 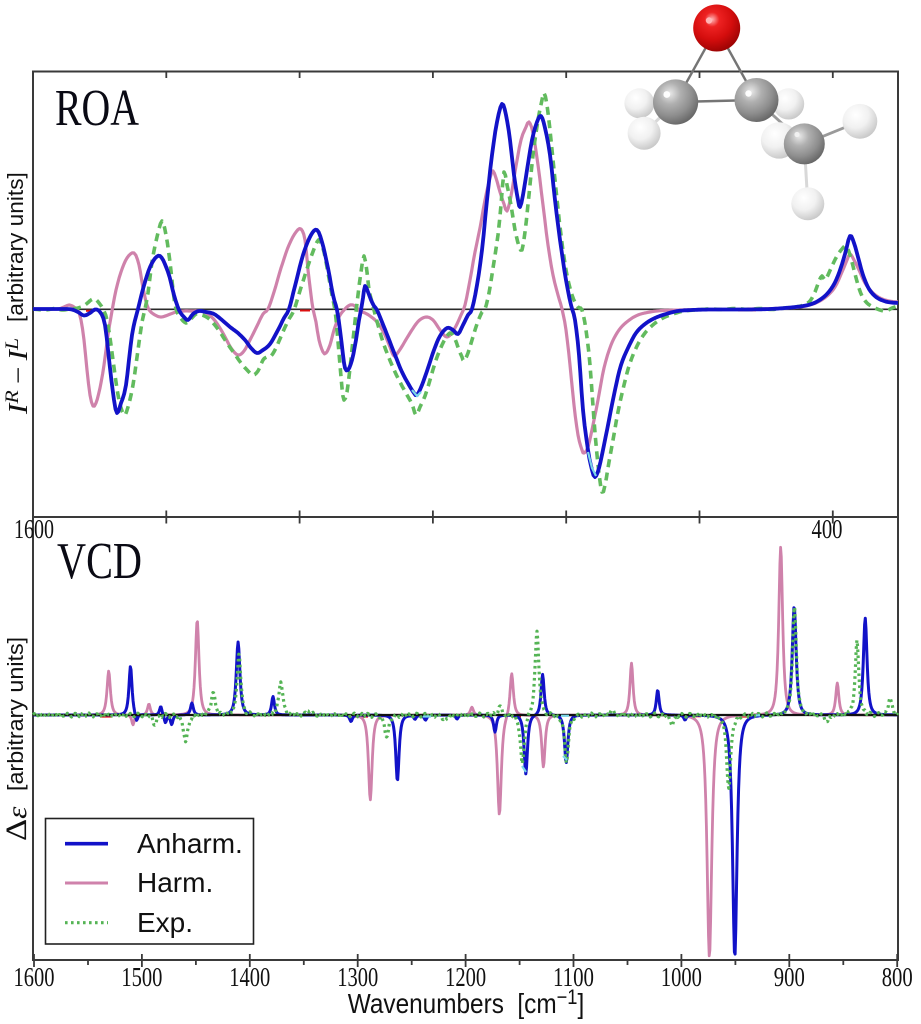 I want to click on svg-text: Δε, so click(x=16, y=823).